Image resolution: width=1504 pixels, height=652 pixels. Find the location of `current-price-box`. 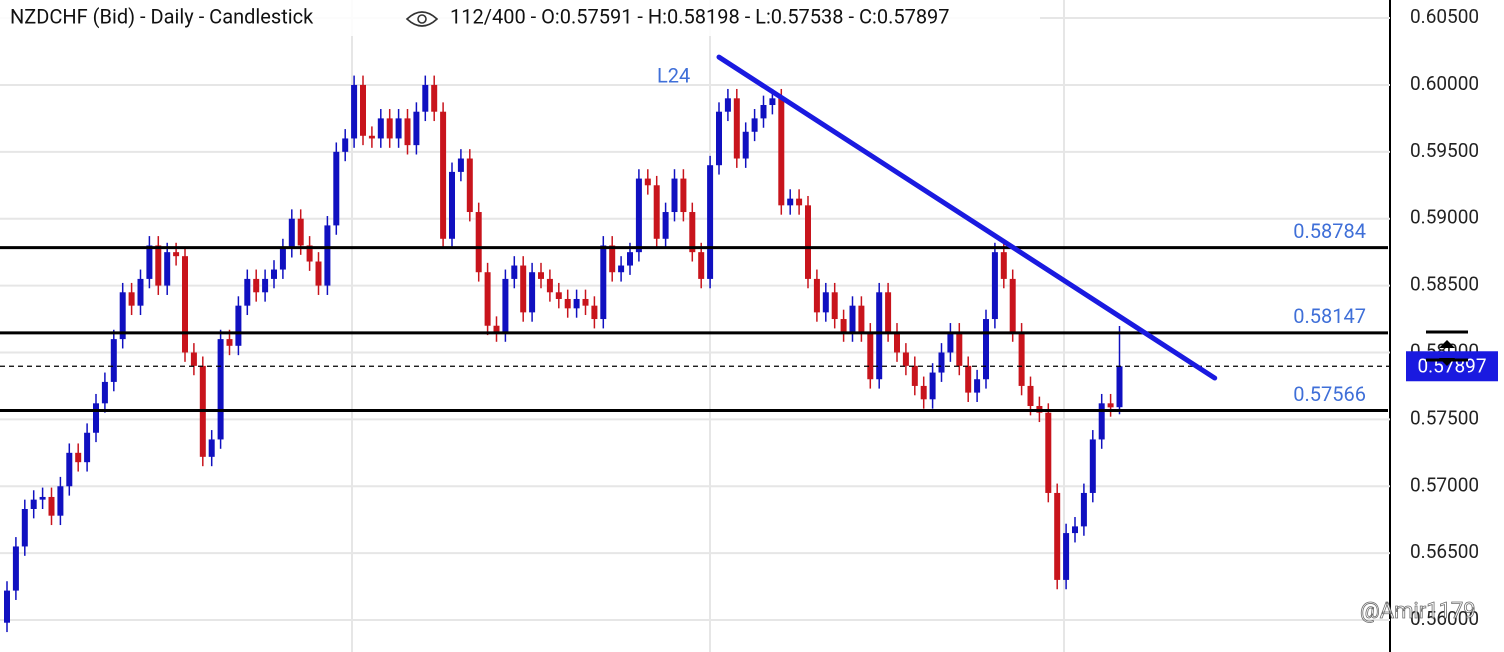

current-price-box is located at coordinates (1452, 366).